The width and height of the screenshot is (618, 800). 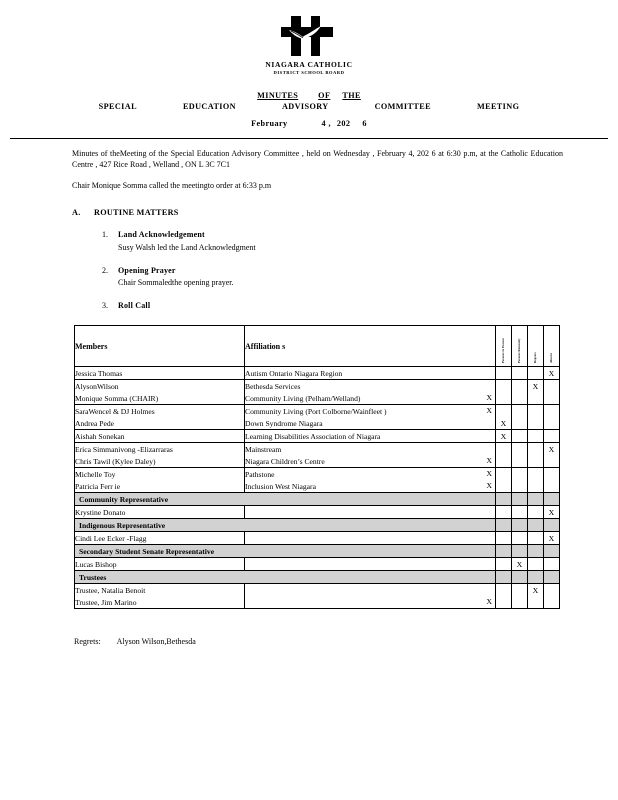 I want to click on table-section-label: Indigenous Representative, so click(x=285, y=525).